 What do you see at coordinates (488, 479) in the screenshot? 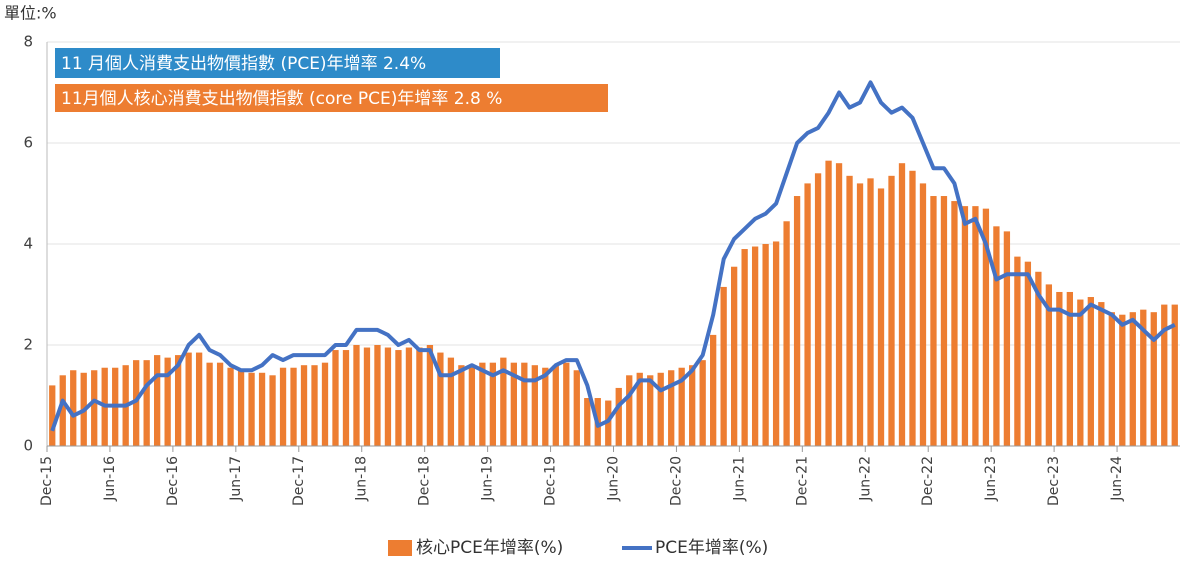
I see `x-tick-label: Jun-19` at bounding box center [488, 479].